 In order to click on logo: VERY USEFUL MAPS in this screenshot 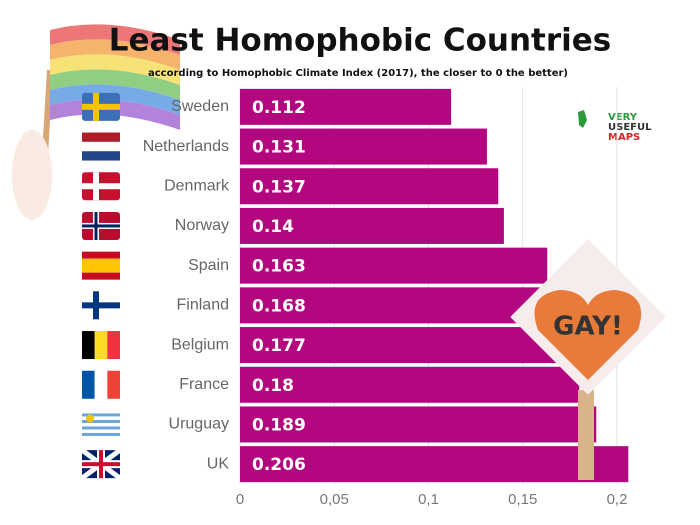, I will do `click(615, 126)`.